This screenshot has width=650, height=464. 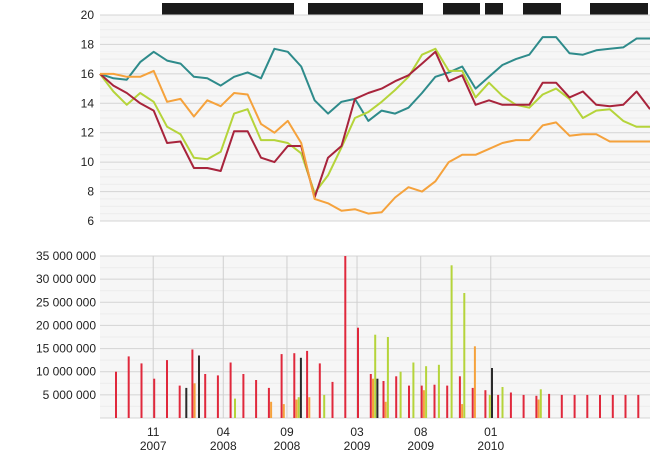 What do you see at coordinates (66, 372) in the screenshot?
I see `y-tick-label: 10 000 000` at bounding box center [66, 372].